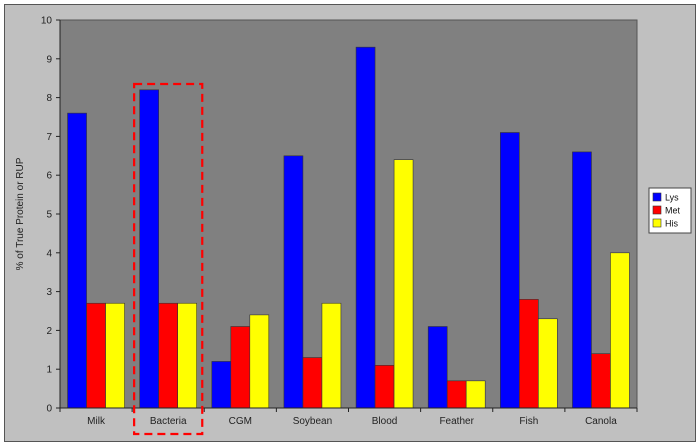  I want to click on y-tick-label: 1, so click(49, 370).